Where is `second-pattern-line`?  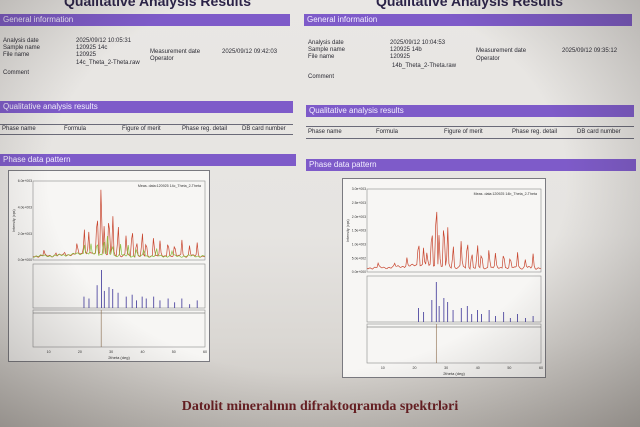 second-pattern-line is located at coordinates (118, 246).